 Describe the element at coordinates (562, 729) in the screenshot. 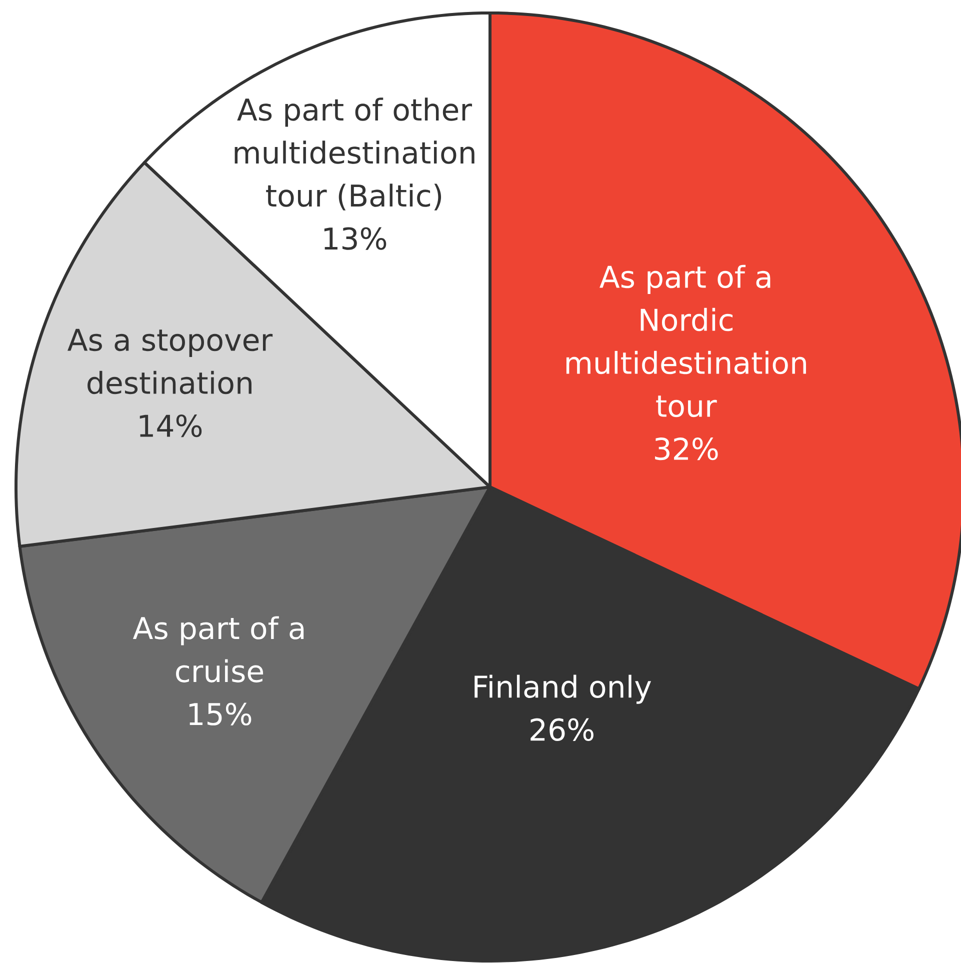

I see `data-label: 26%` at that location.